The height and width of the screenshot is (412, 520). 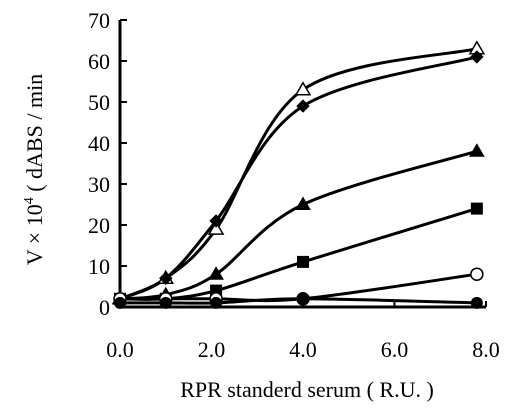 What do you see at coordinates (395, 349) in the screenshot?
I see `x-tick-label: 6.0` at bounding box center [395, 349].